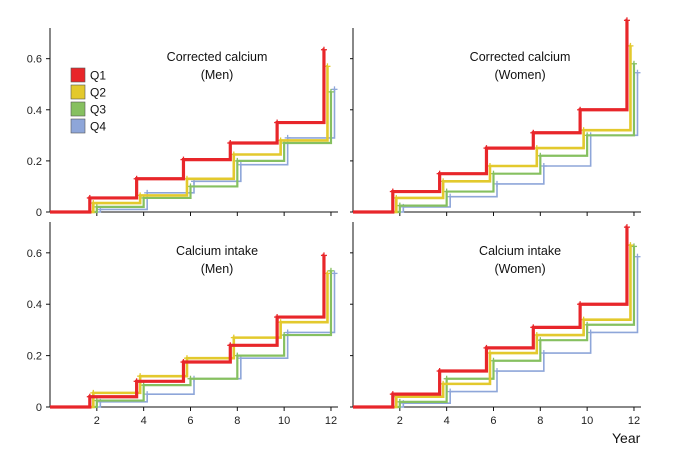 Image resolution: width=680 pixels, height=454 pixels. I want to click on legend-swatch-q2, so click(78, 92).